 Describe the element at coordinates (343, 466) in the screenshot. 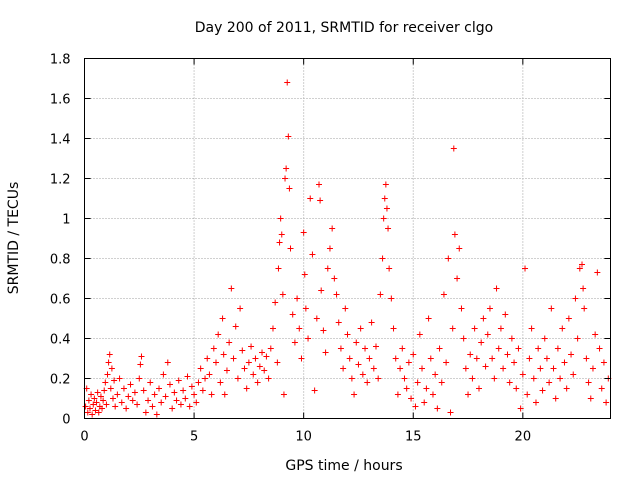

I see `x-axis-label: GPS time / hours` at that location.